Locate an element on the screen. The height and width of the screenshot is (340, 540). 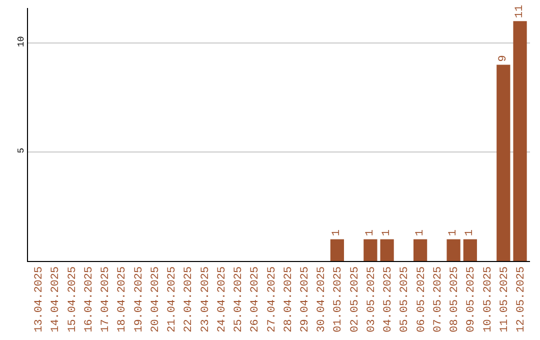
x-tick-label: 18.04.2025 is located at coordinates (122, 299).